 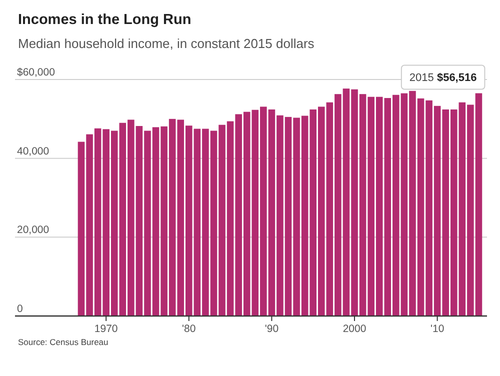 I want to click on annotation: 2015 $56,516, so click(x=443, y=78).